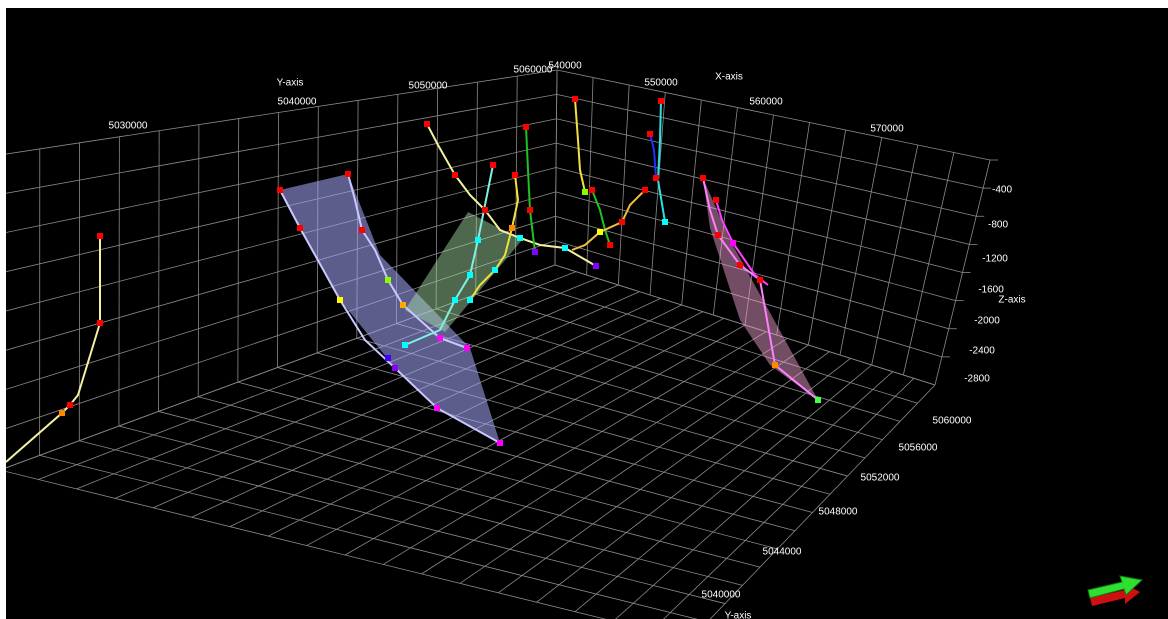 Image resolution: width=1168 pixels, height=619 pixels. What do you see at coordinates (428, 86) in the screenshot?
I see `tick-label: 5050000` at bounding box center [428, 86].